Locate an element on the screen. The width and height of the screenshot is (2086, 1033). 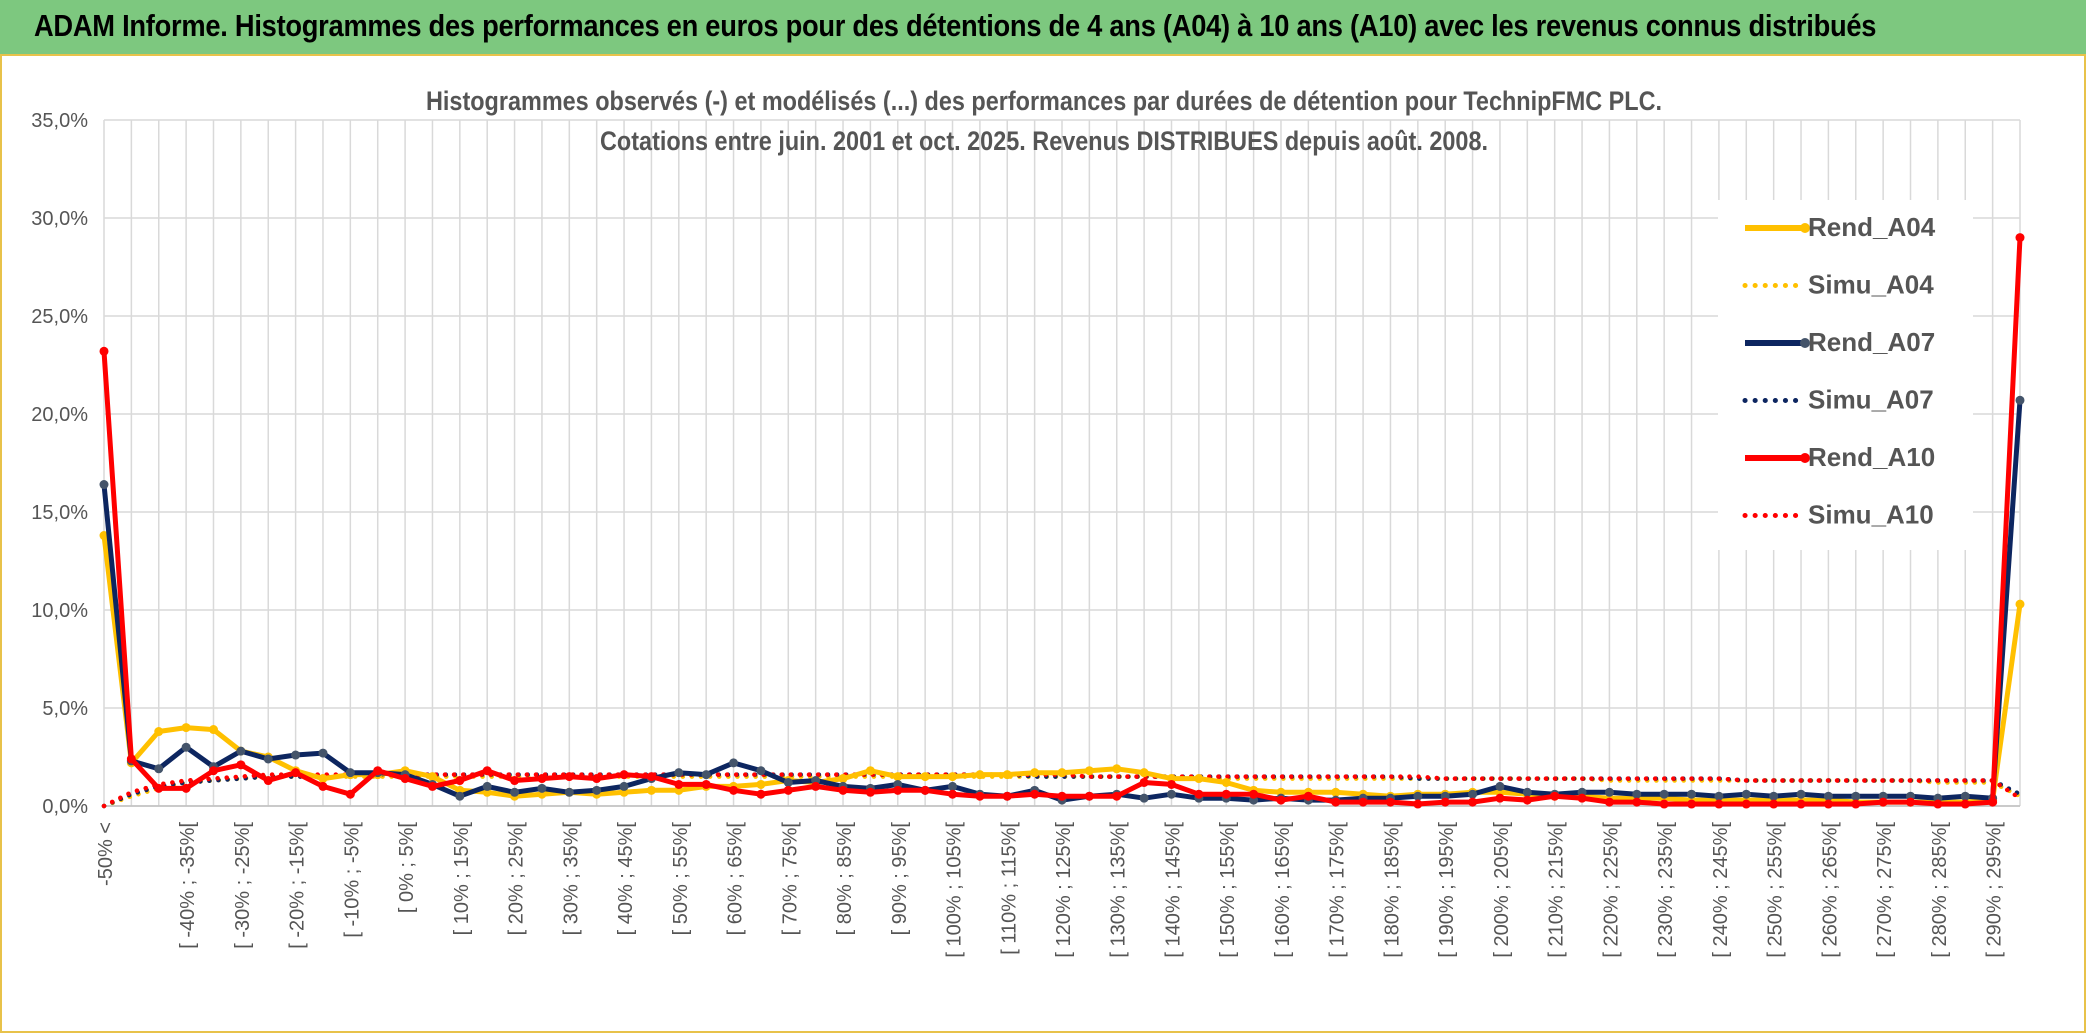
y-tick-label: 10,0% is located at coordinates (59, 611).